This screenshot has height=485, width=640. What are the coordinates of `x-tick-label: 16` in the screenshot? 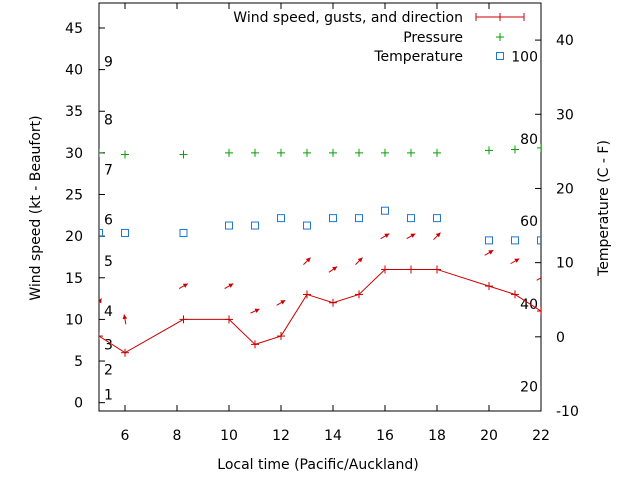 It's located at (385, 436).